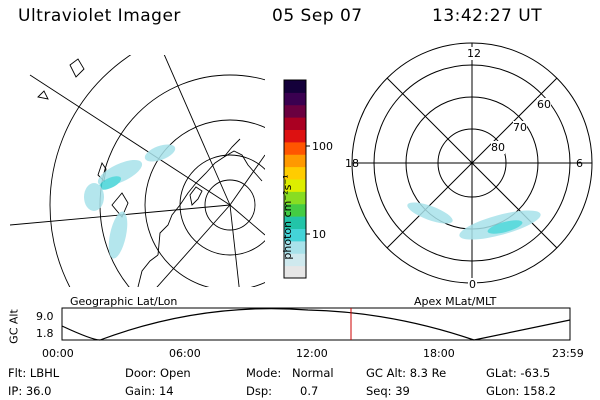  What do you see at coordinates (45, 316) in the screenshot?
I see `alt-ytick-max: 9.0` at bounding box center [45, 316].